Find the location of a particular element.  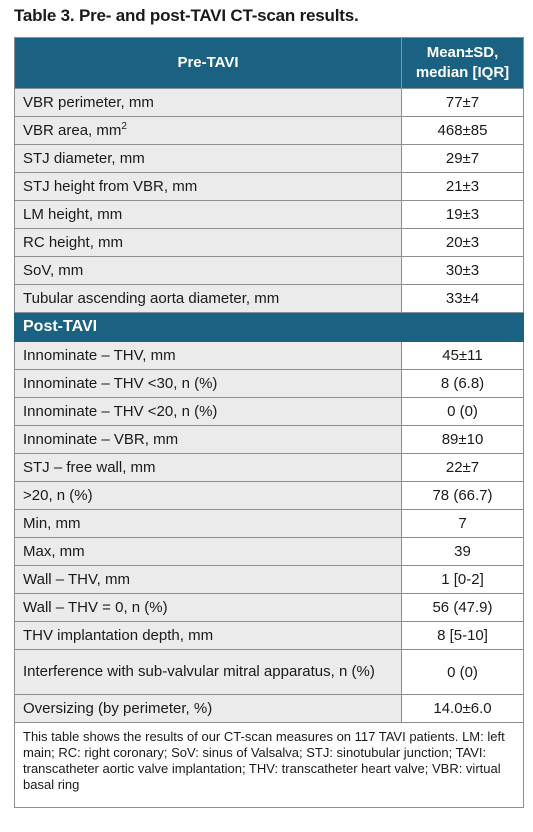

row-value: 39 is located at coordinates (462, 551).